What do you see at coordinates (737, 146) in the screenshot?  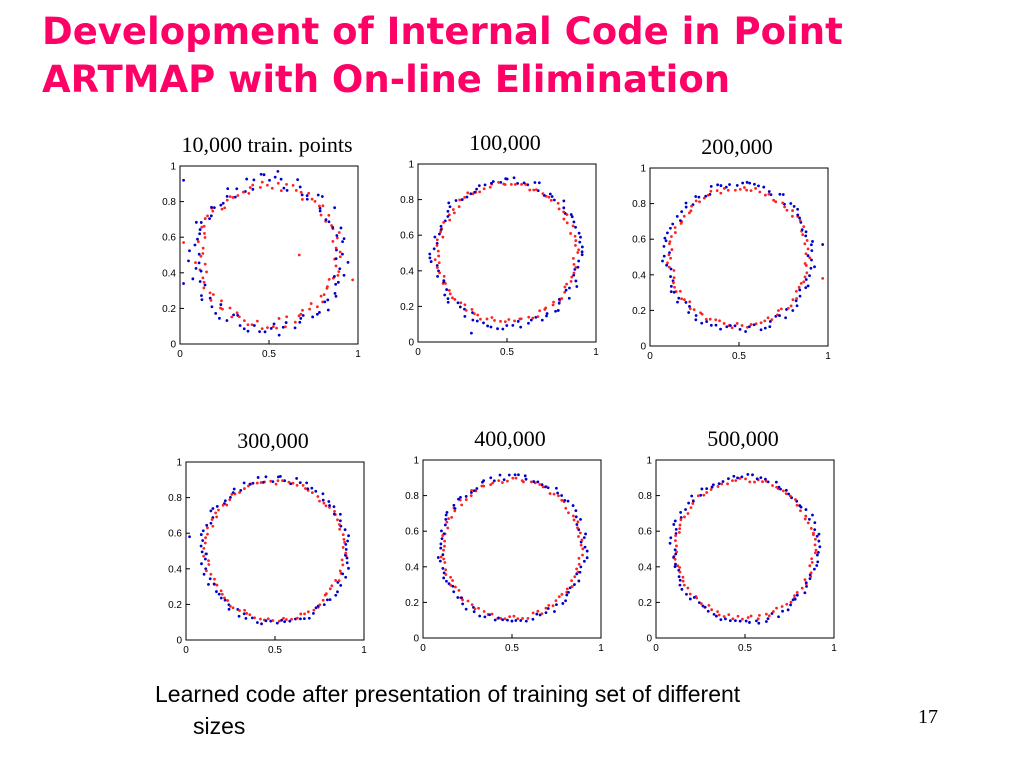 I see `panel-label-3: 200,000` at bounding box center [737, 146].